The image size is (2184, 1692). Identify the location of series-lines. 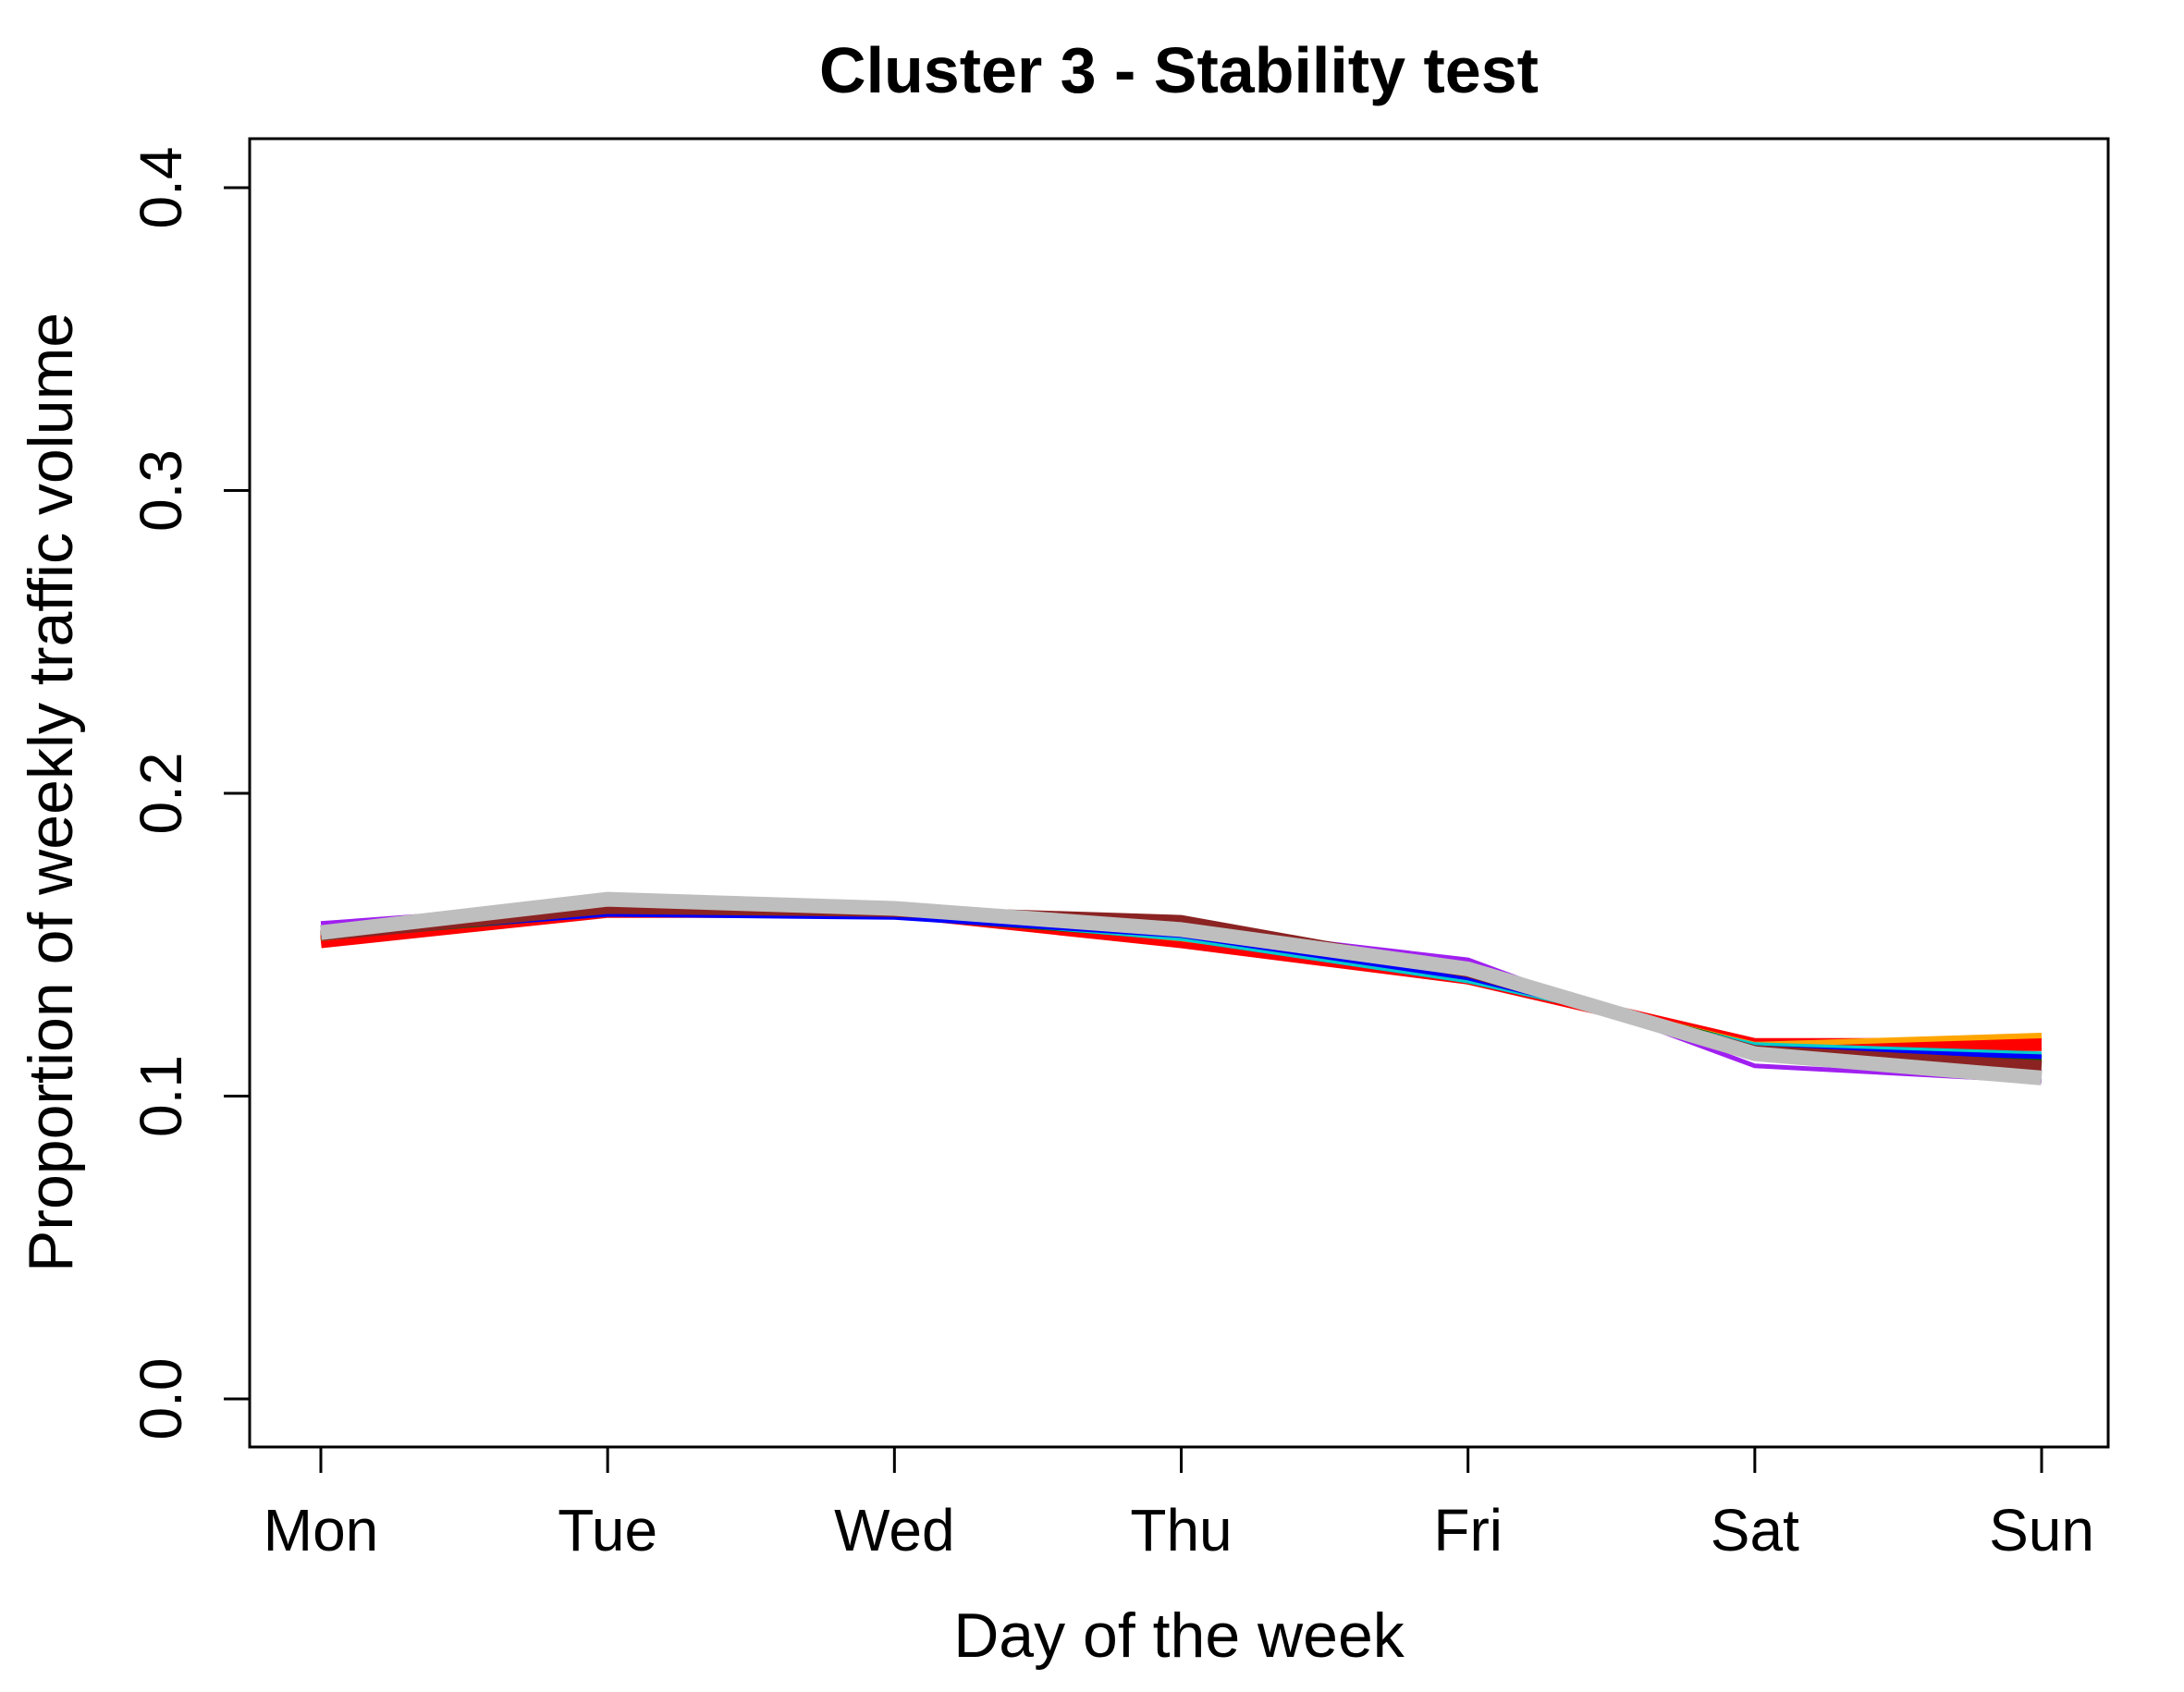
(1181, 988).